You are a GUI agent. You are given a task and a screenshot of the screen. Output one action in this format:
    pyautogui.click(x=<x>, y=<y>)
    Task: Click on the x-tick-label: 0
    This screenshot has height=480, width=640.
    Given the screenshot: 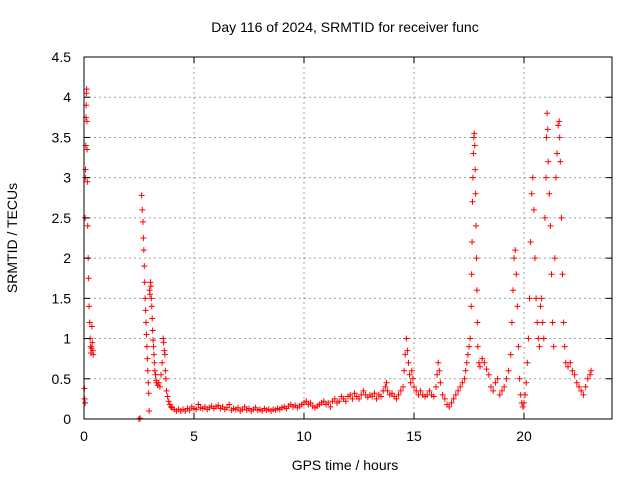 What is the action you would take?
    pyautogui.click(x=84, y=436)
    